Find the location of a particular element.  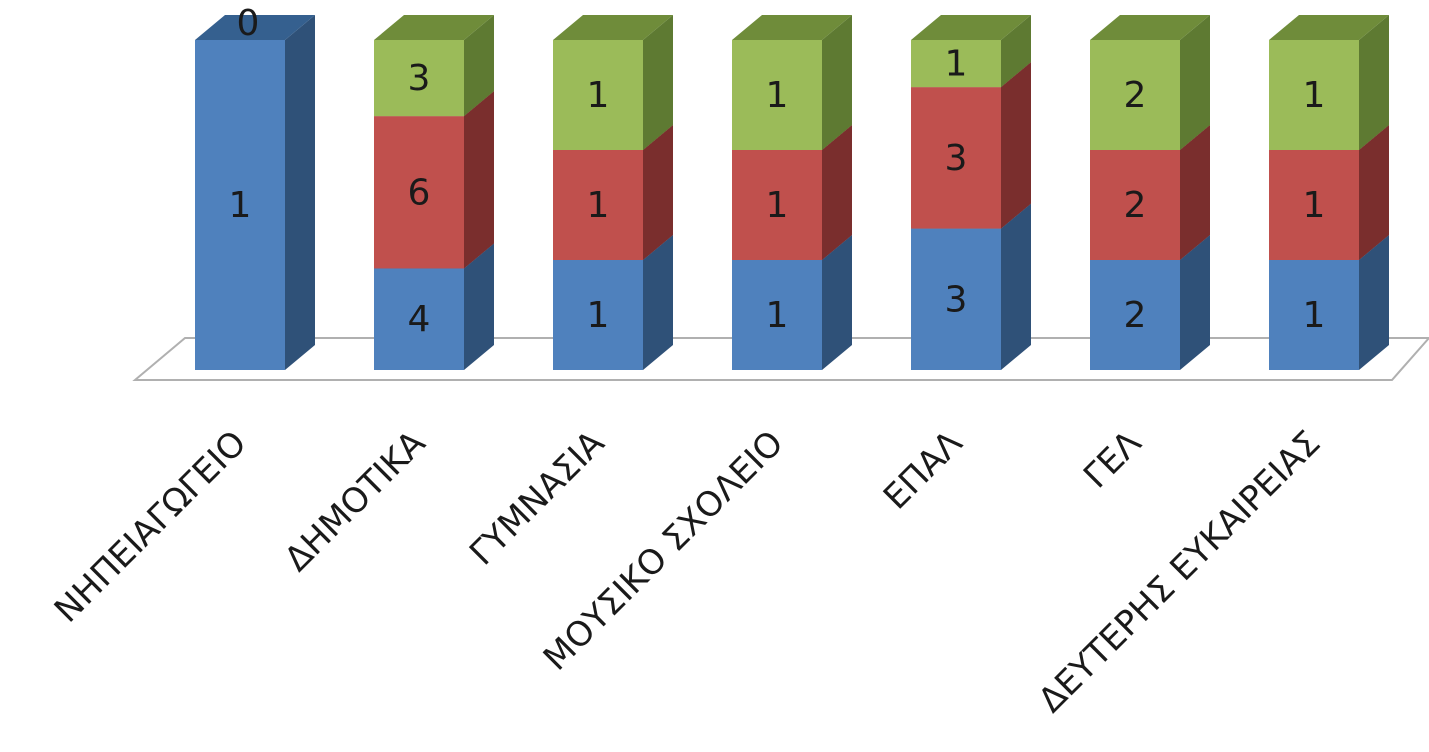

data-label: 0 is located at coordinates (248, 23).